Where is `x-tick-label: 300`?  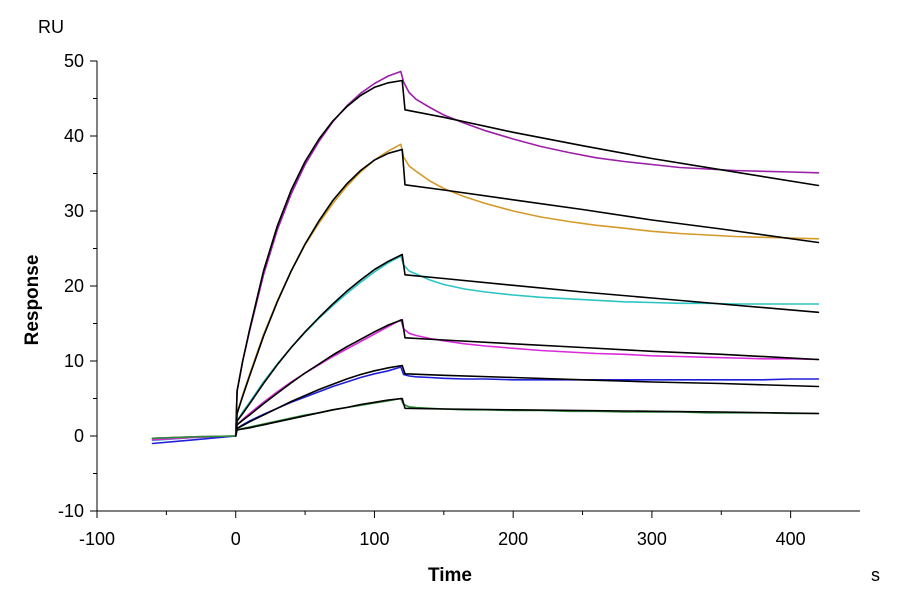 x-tick-label: 300 is located at coordinates (652, 539).